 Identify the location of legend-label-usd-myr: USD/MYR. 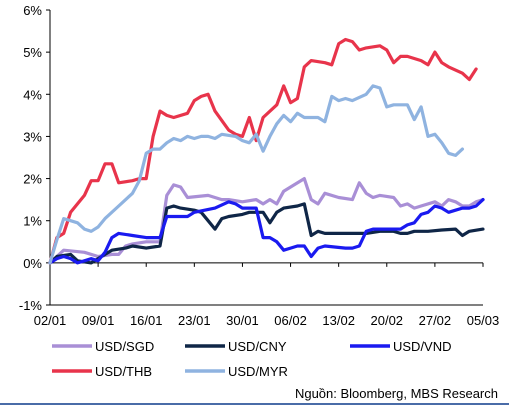
(258, 371).